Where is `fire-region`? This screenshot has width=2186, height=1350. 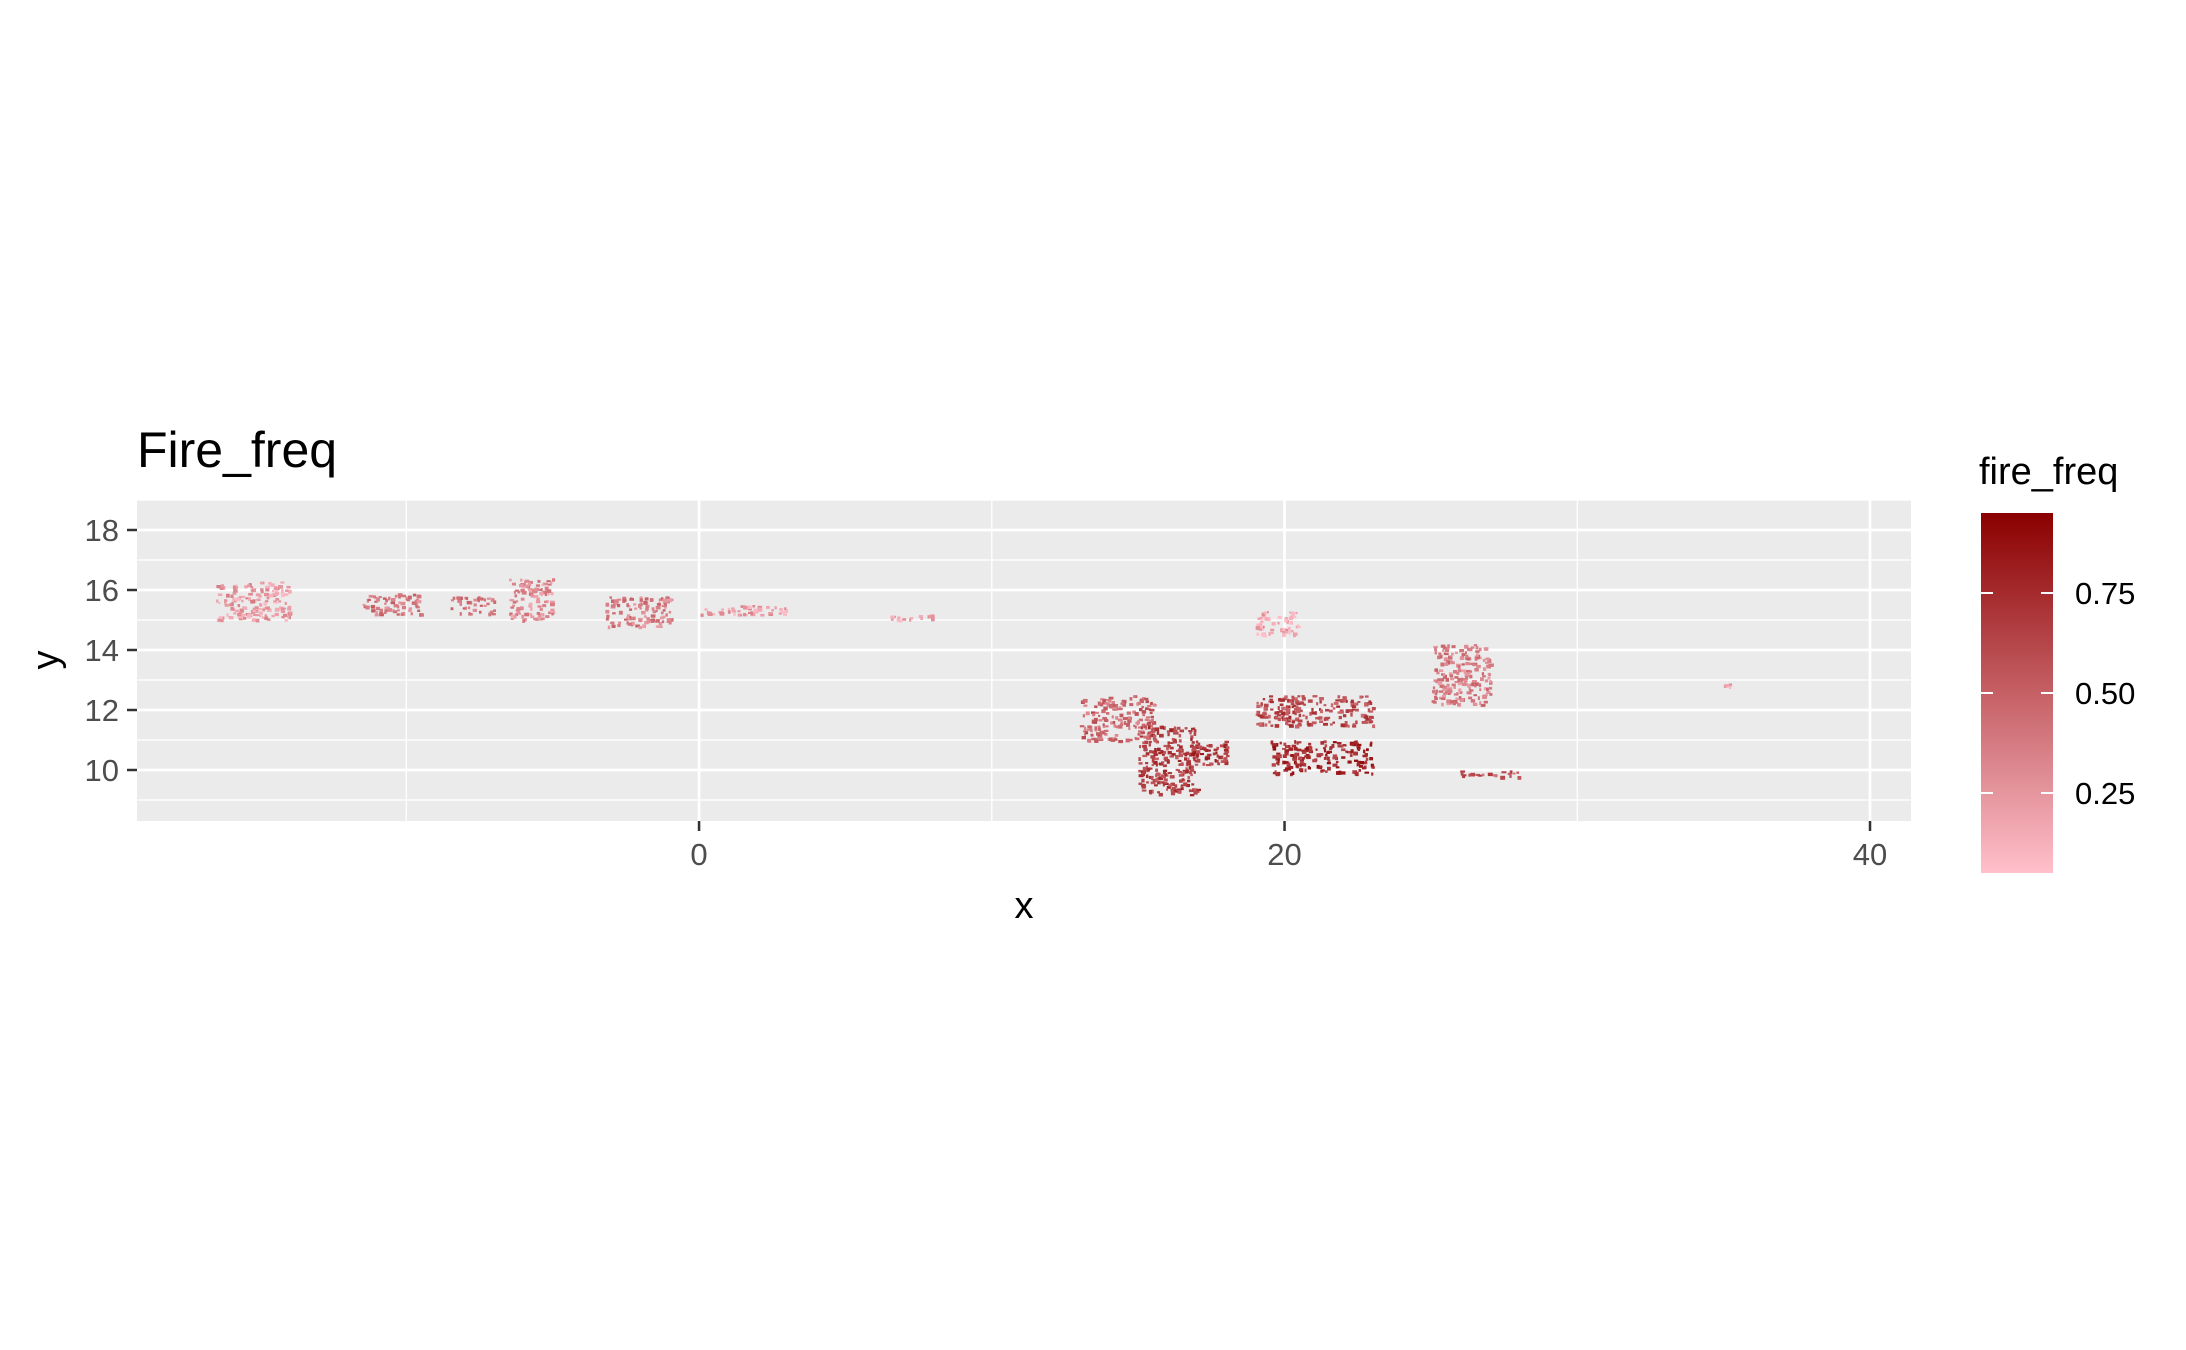
fire-region is located at coordinates (1491, 775).